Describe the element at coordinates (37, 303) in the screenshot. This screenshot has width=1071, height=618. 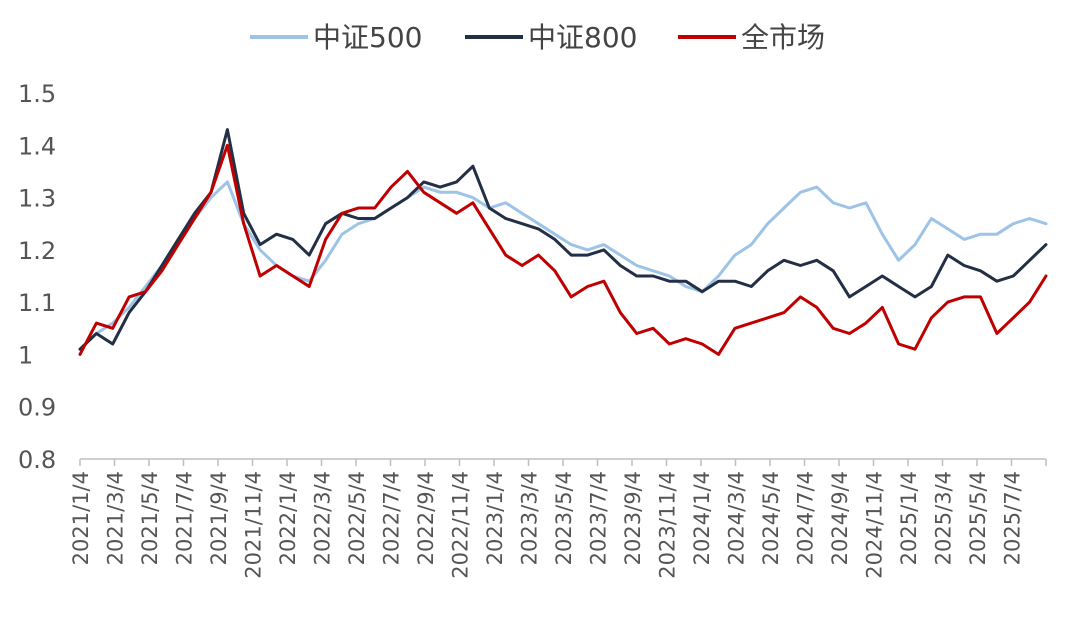
I see `y-tick-label: 1.1` at that location.